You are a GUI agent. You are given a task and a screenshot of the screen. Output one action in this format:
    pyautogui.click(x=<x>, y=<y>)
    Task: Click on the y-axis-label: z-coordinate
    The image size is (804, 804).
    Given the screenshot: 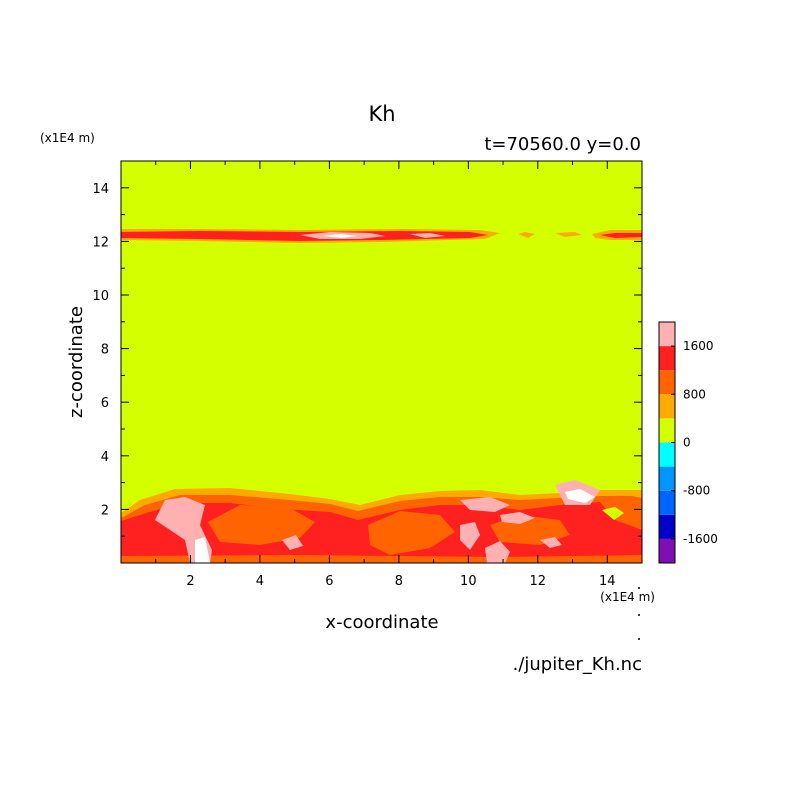 What is the action you would take?
    pyautogui.click(x=76, y=362)
    